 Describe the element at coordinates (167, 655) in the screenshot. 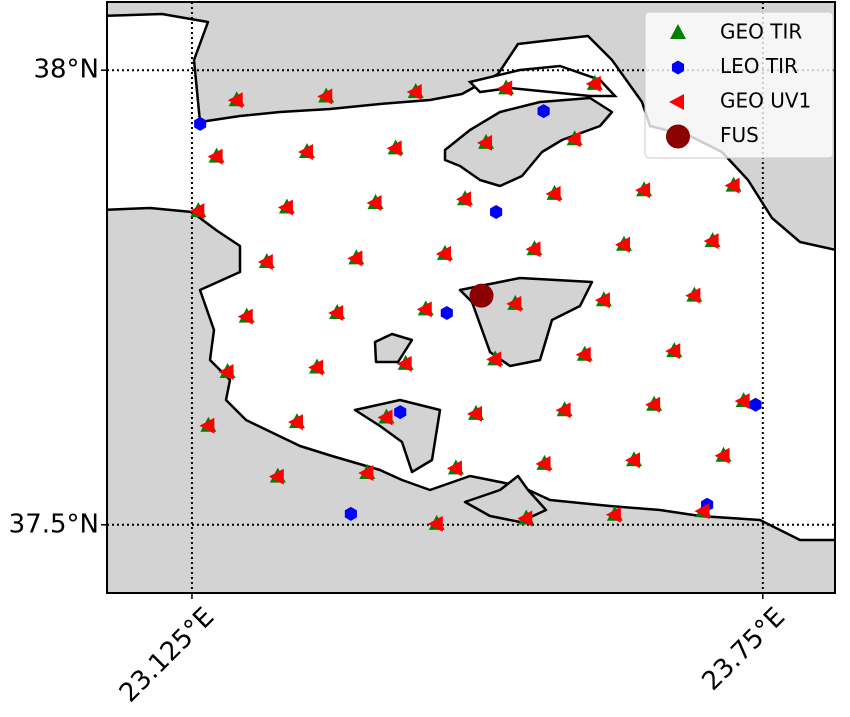

I see `x-tick-label: 23.125°E` at that location.